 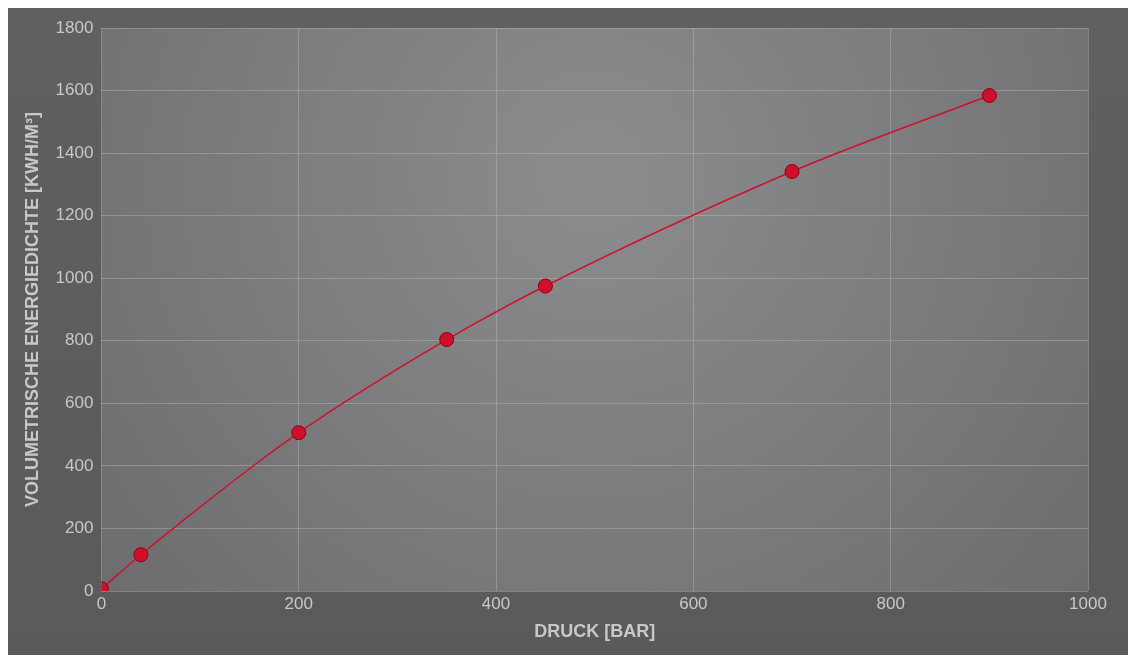 I want to click on y-tick-label: 1400, so click(x=74, y=152).